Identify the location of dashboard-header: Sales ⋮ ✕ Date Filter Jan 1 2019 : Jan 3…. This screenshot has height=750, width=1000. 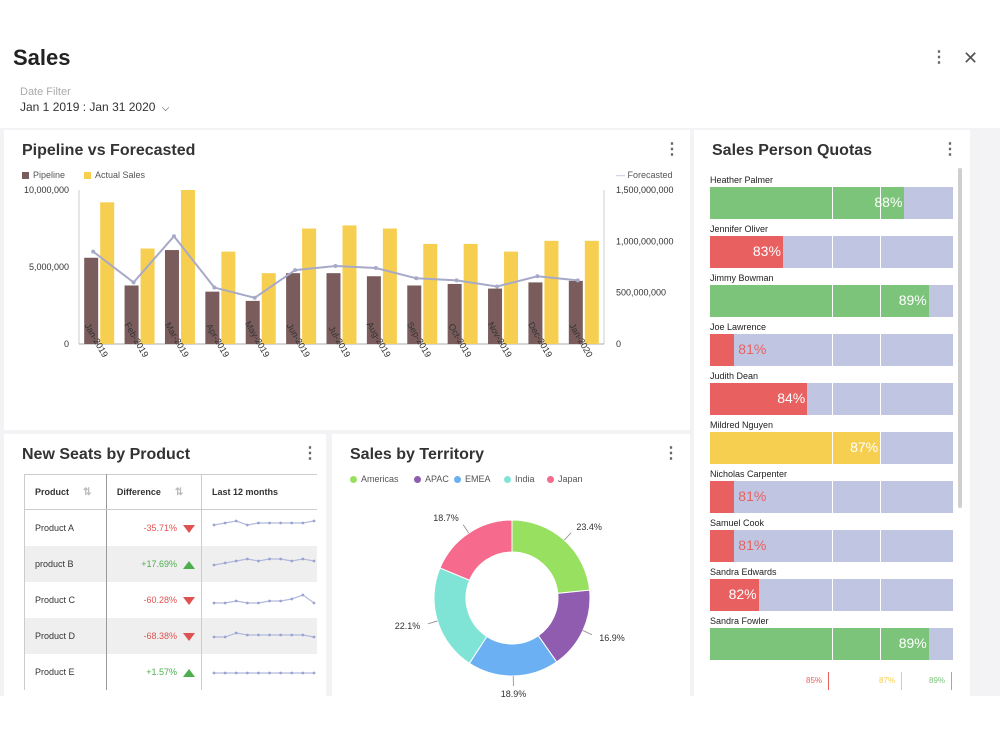
(500, 84).